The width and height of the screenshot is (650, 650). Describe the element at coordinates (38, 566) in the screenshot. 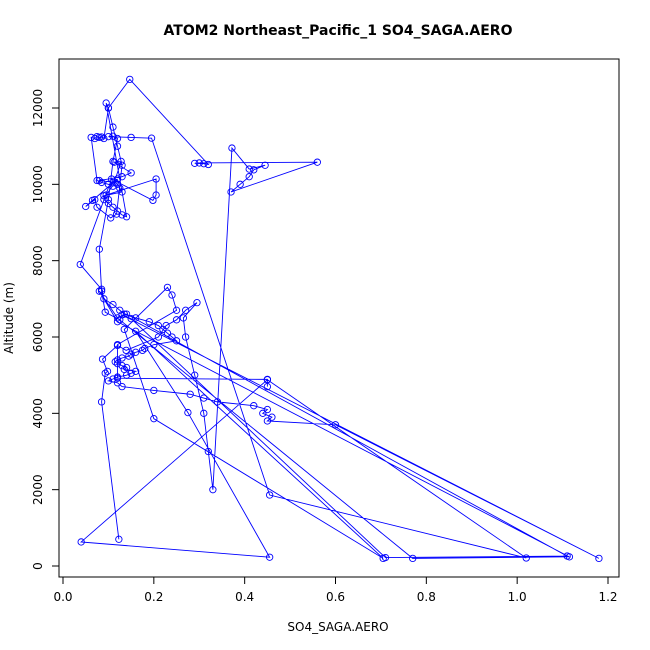

I see `y-tick-label: 0` at that location.